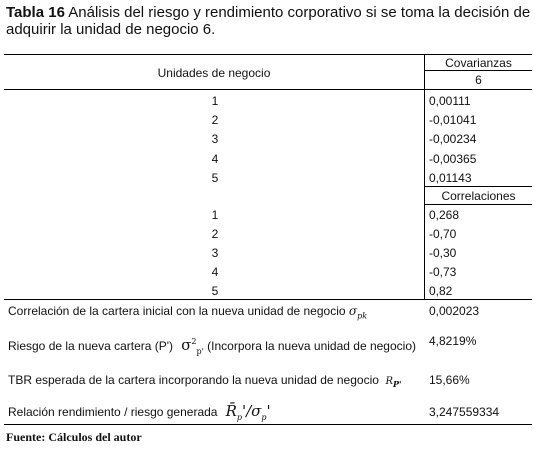 The width and height of the screenshot is (535, 449). I want to click on summary-risk-value: 4,8219%, so click(453, 341).